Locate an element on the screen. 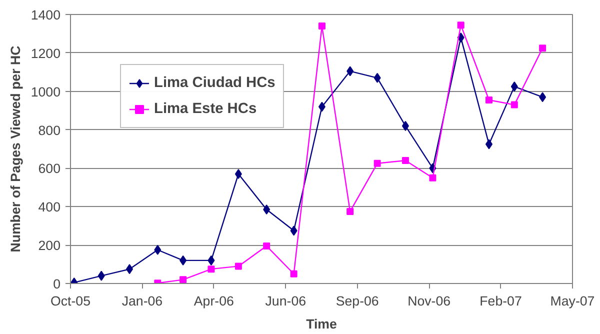 Image resolution: width=600 pixels, height=334 pixels. y-tick-label: 0 is located at coordinates (57, 284).